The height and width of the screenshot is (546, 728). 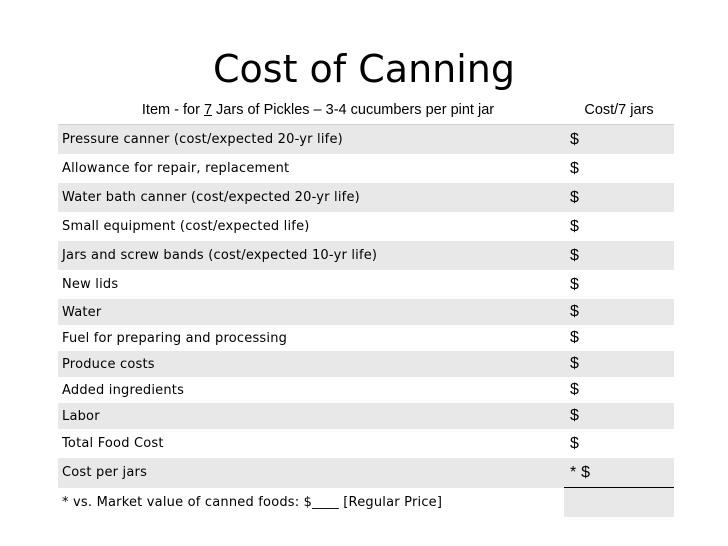 I want to click on item-cell: Allowance for repair, replacement, so click(x=176, y=168).